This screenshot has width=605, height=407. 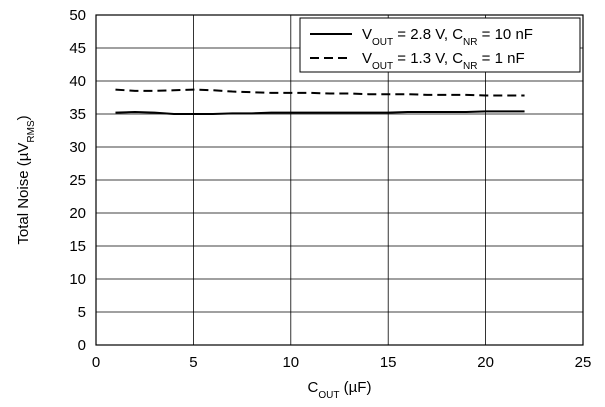 I want to click on y-tick-label: 5, so click(x=82, y=312).